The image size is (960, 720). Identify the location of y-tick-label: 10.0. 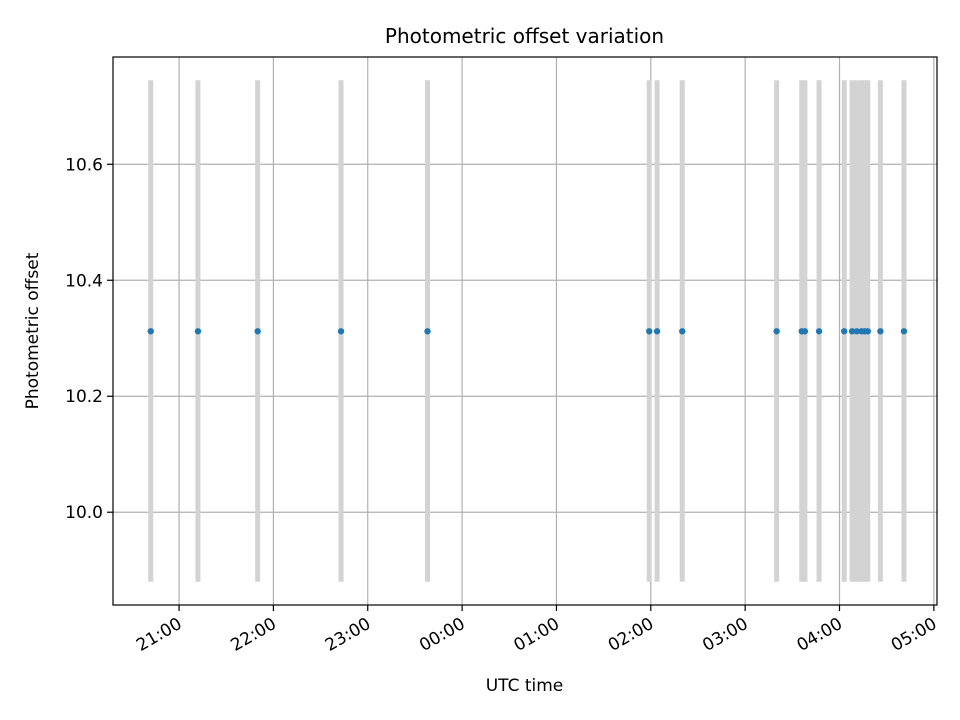
(84, 513).